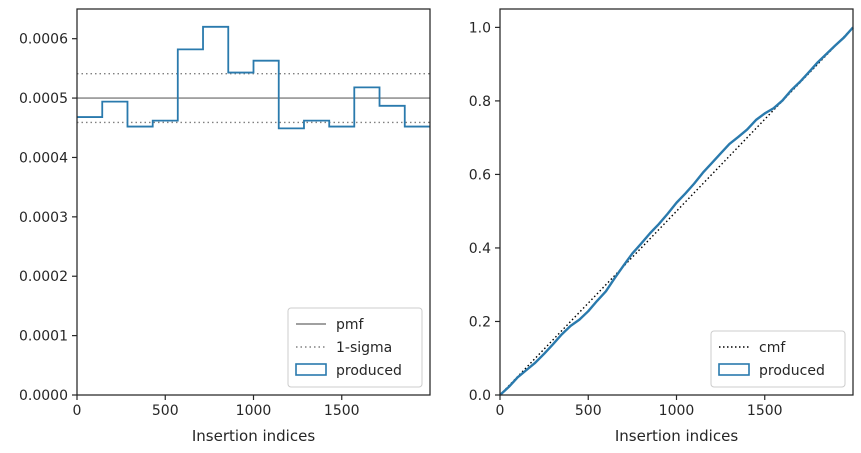 This screenshot has height=453, width=861. What do you see at coordinates (480, 102) in the screenshot?
I see `y-tick-label: 0.8` at bounding box center [480, 102].